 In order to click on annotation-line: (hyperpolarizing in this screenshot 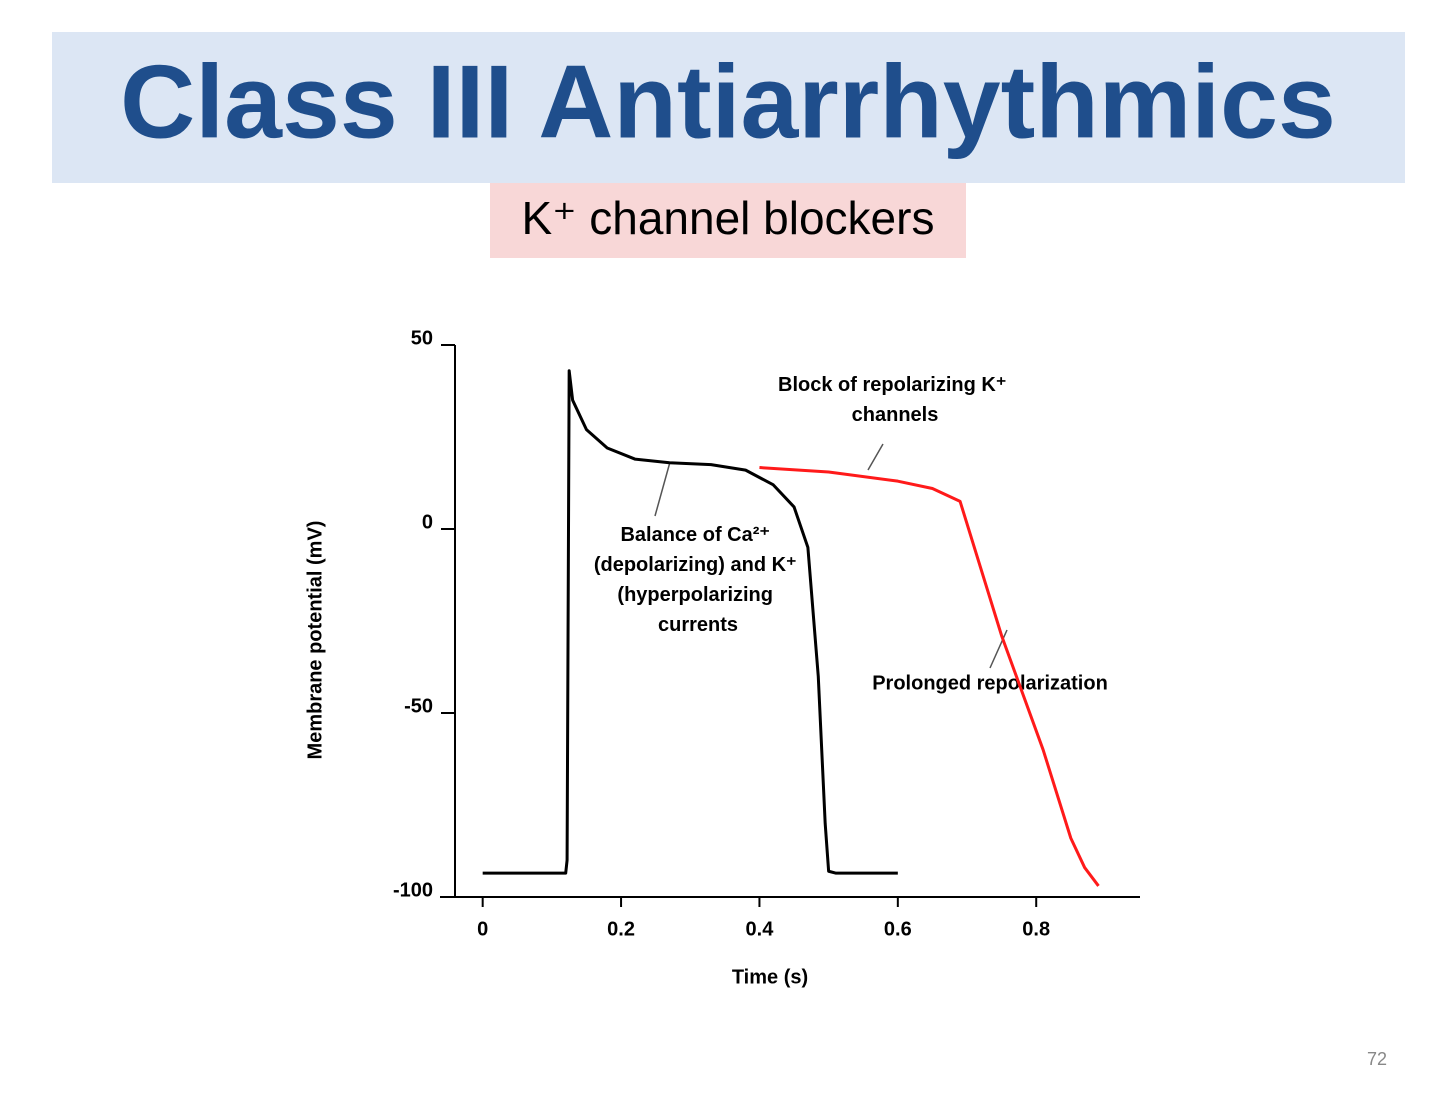, I will do `click(695, 595)`.